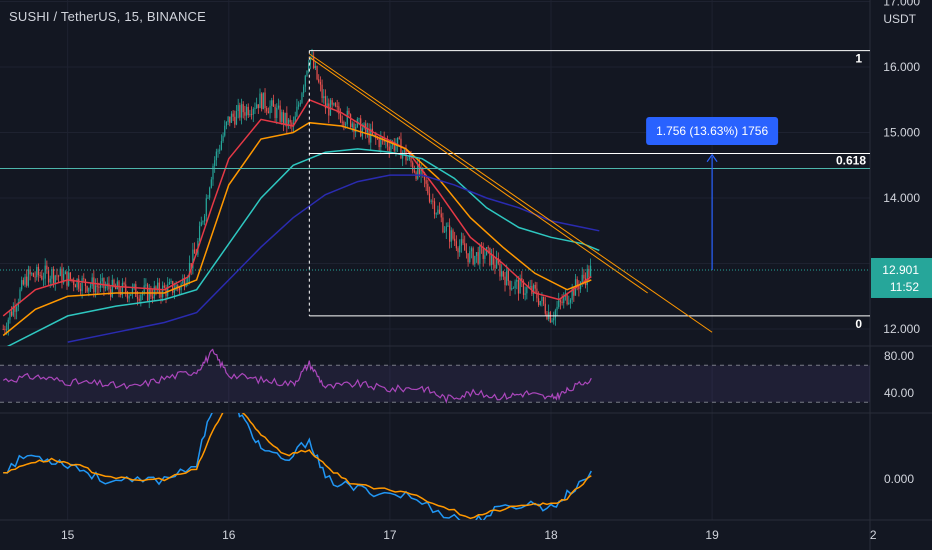 Image resolution: width=932 pixels, height=550 pixels. What do you see at coordinates (899, 479) in the screenshot?
I see `macd-axis-tick: 0.000` at bounding box center [899, 479].